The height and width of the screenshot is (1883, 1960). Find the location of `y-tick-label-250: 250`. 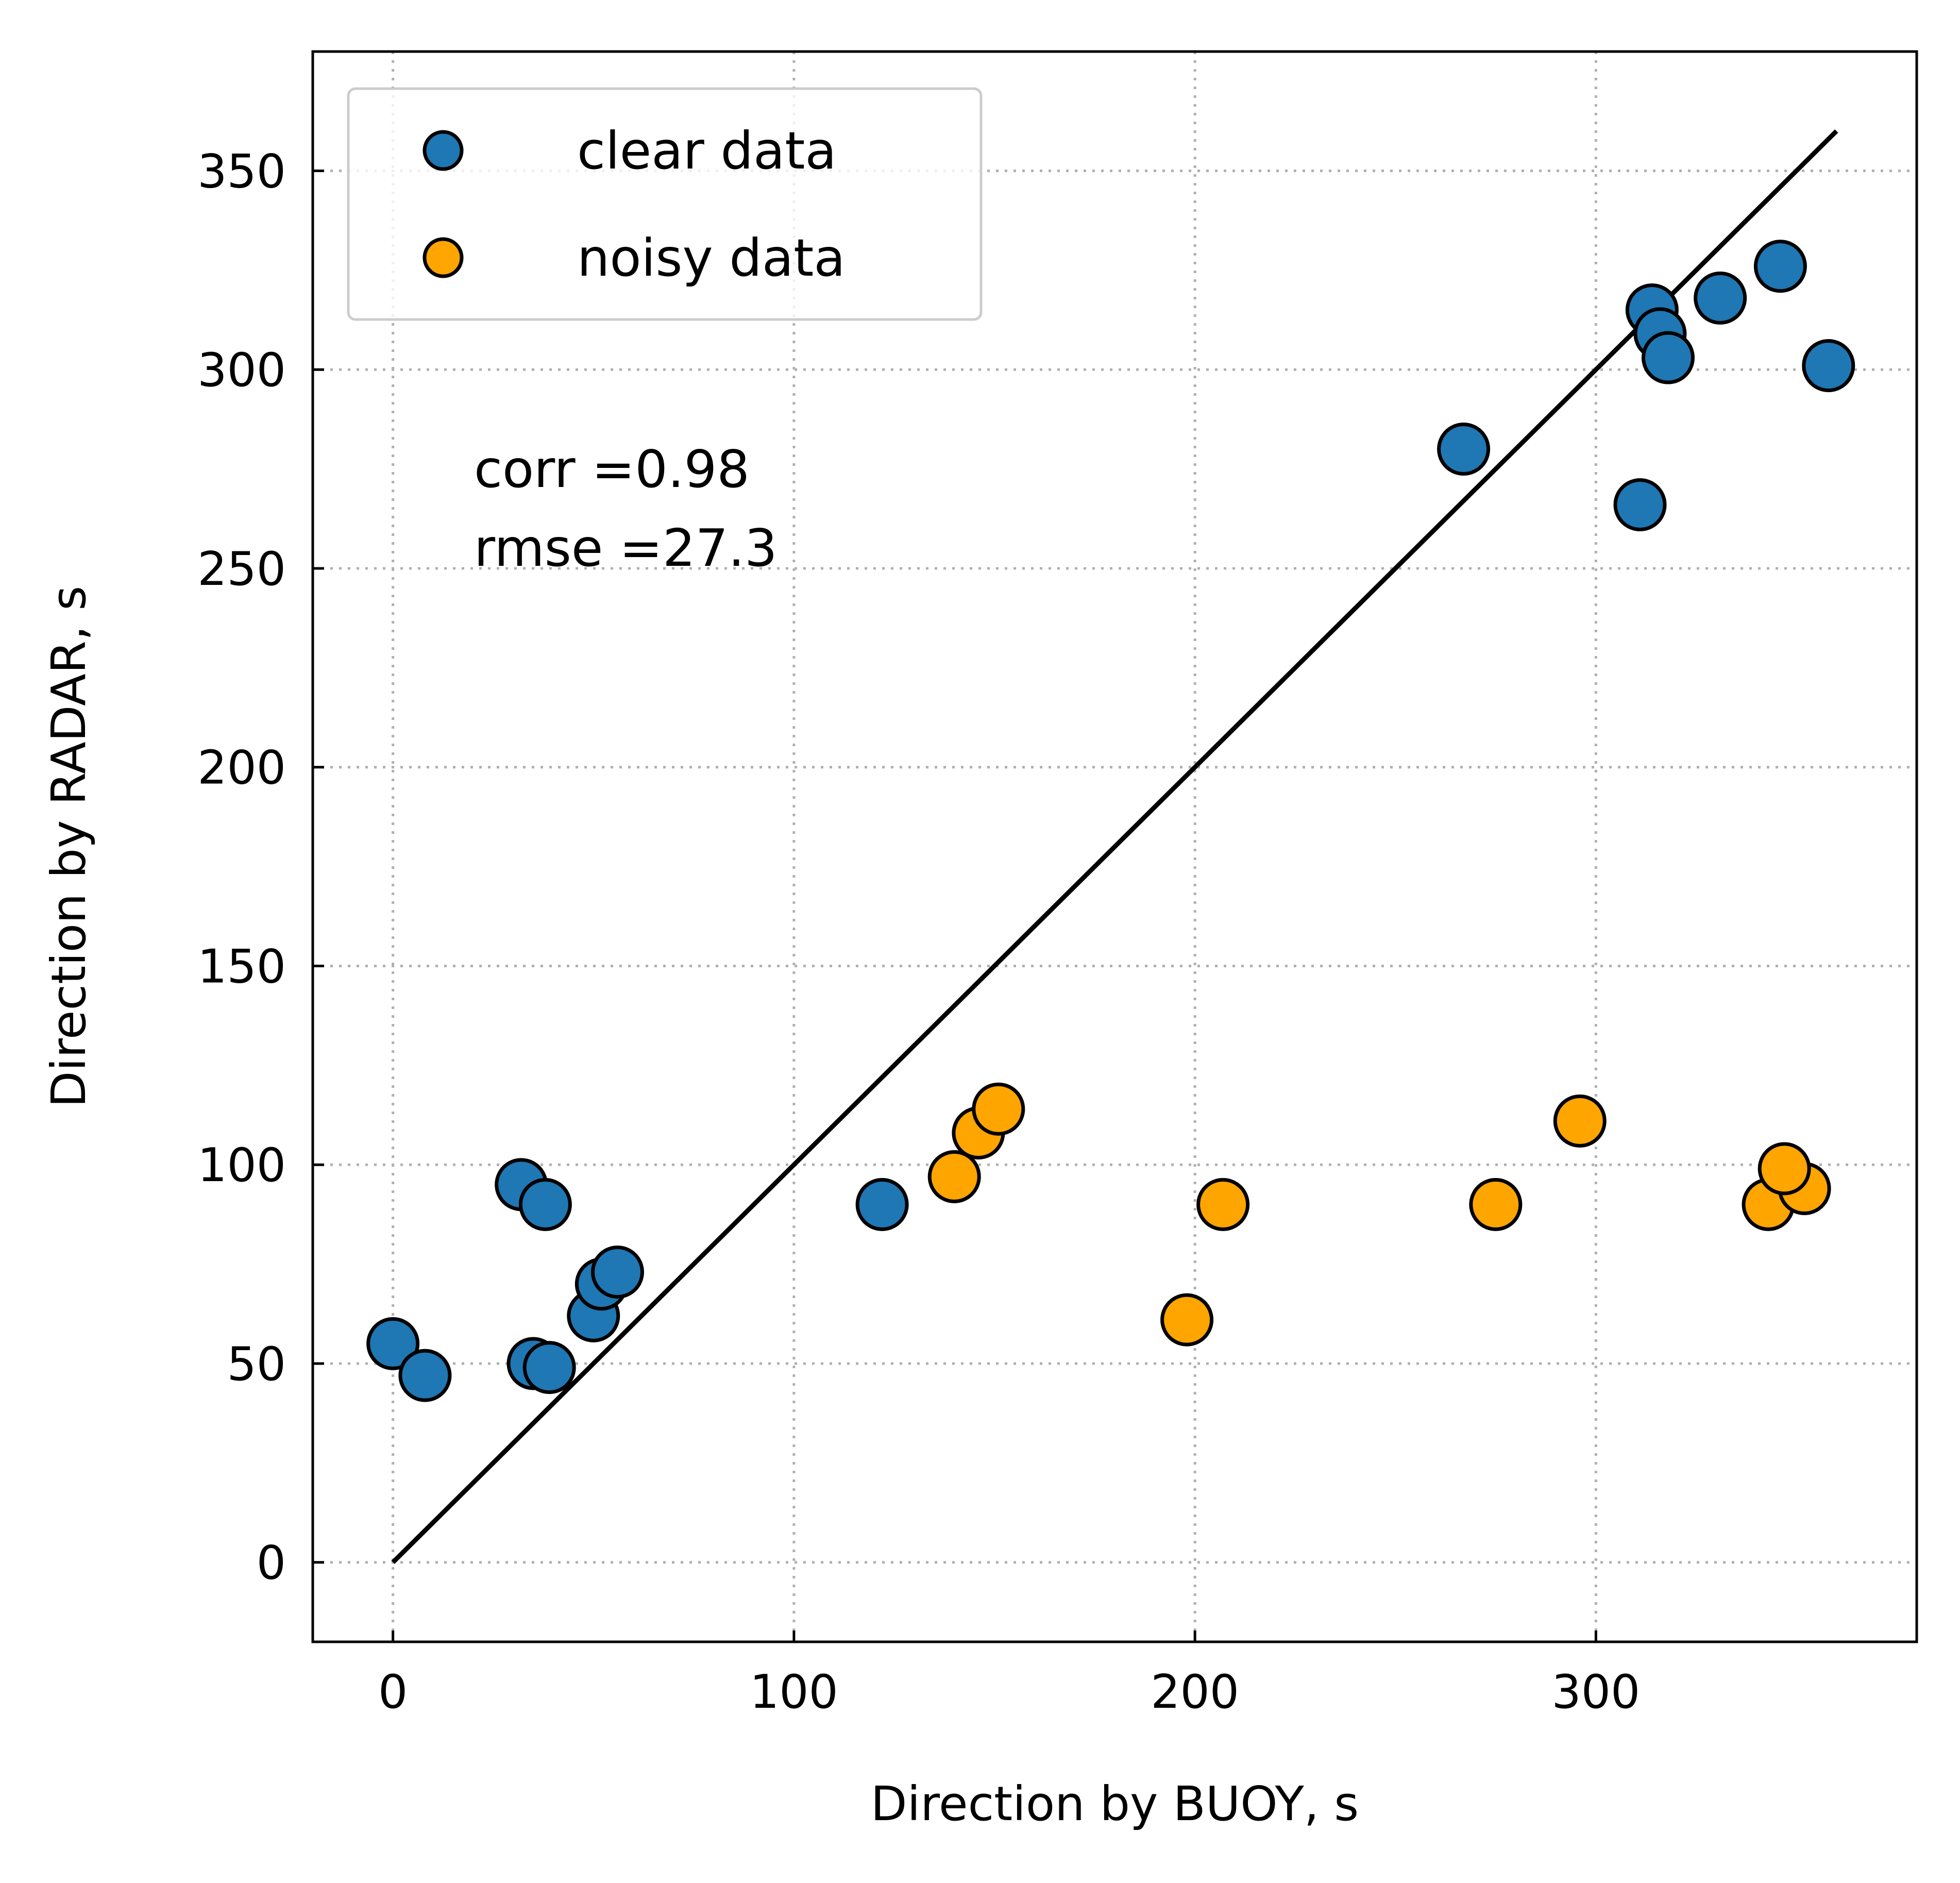

y-tick-label-250: 250 is located at coordinates (241, 569).